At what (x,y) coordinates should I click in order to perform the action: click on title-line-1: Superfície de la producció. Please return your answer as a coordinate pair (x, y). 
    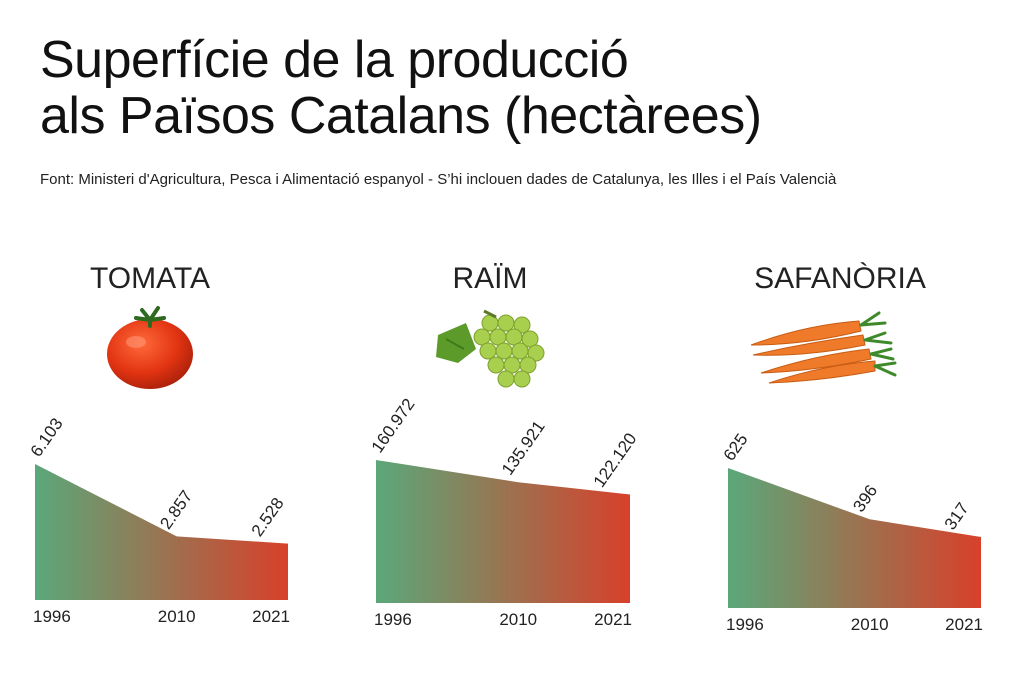
    Looking at the image, I should click on (334, 60).